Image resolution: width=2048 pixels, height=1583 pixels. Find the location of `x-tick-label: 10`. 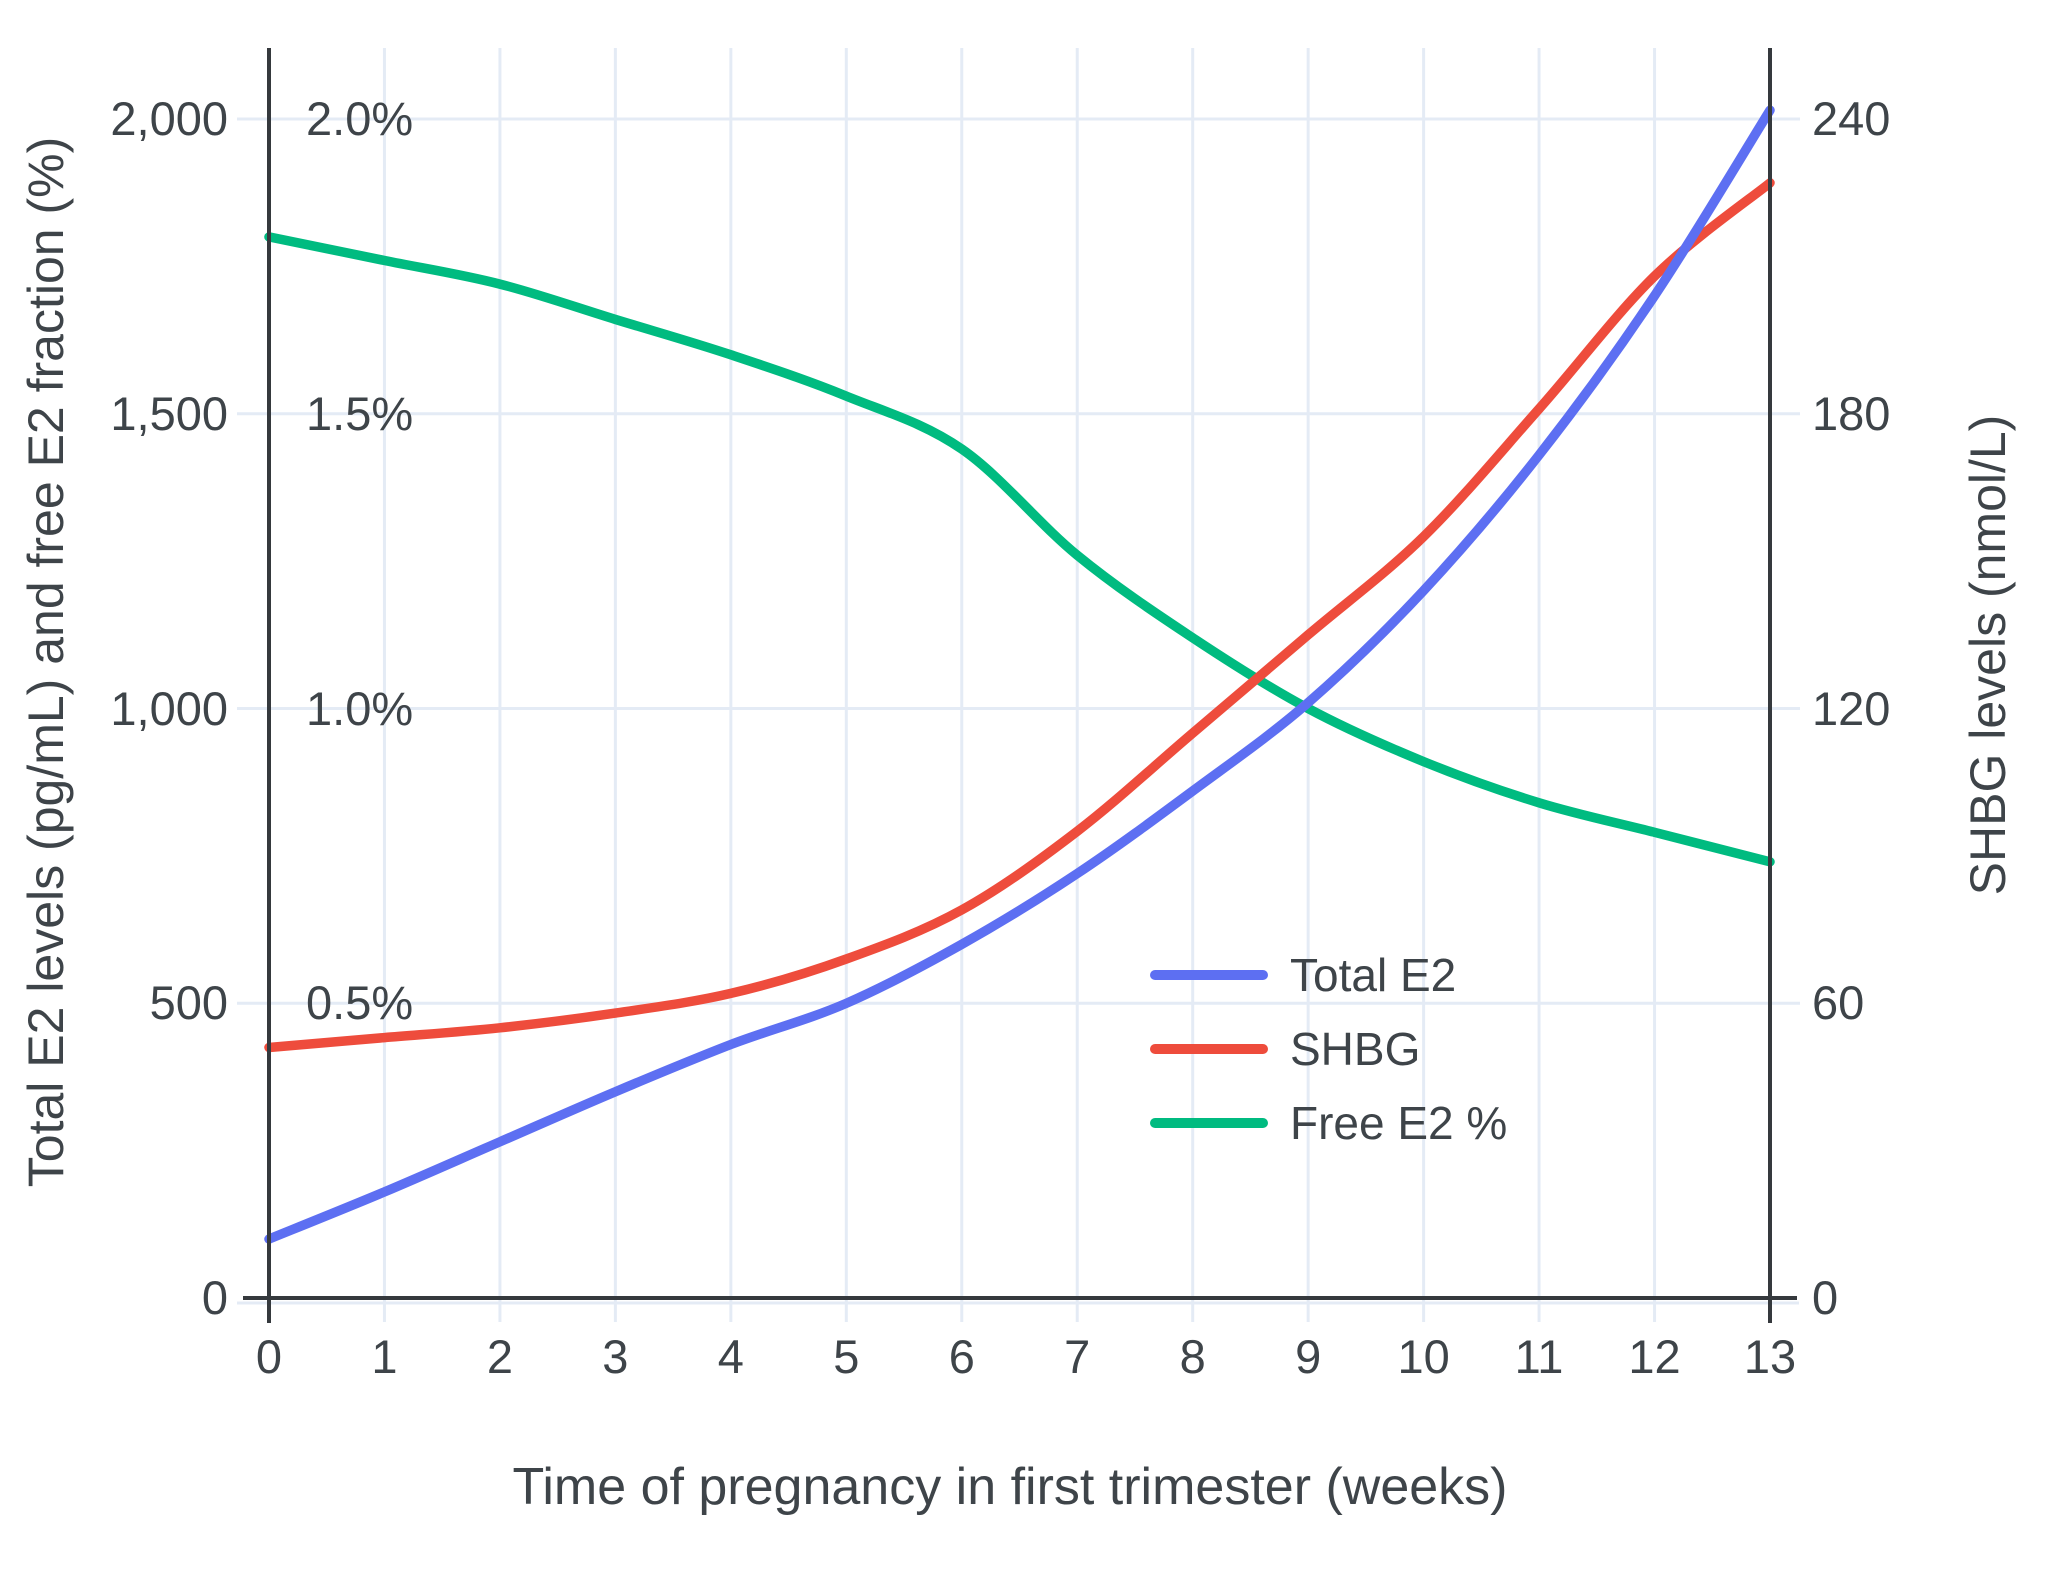

x-tick-label: 10 is located at coordinates (1423, 1356).